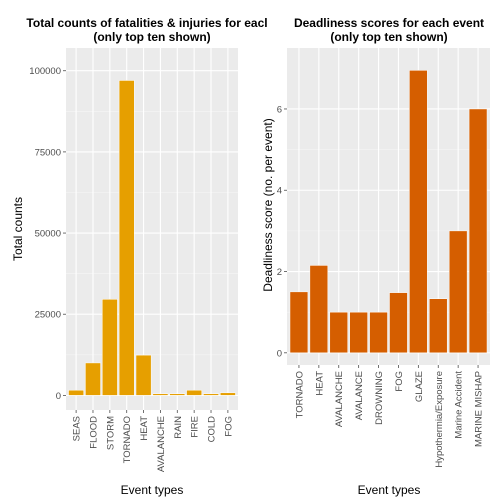 Image resolution: width=504 pixels, height=504 pixels. What do you see at coordinates (212, 429) in the screenshot?
I see `left-x-tick-label: COLD` at bounding box center [212, 429].